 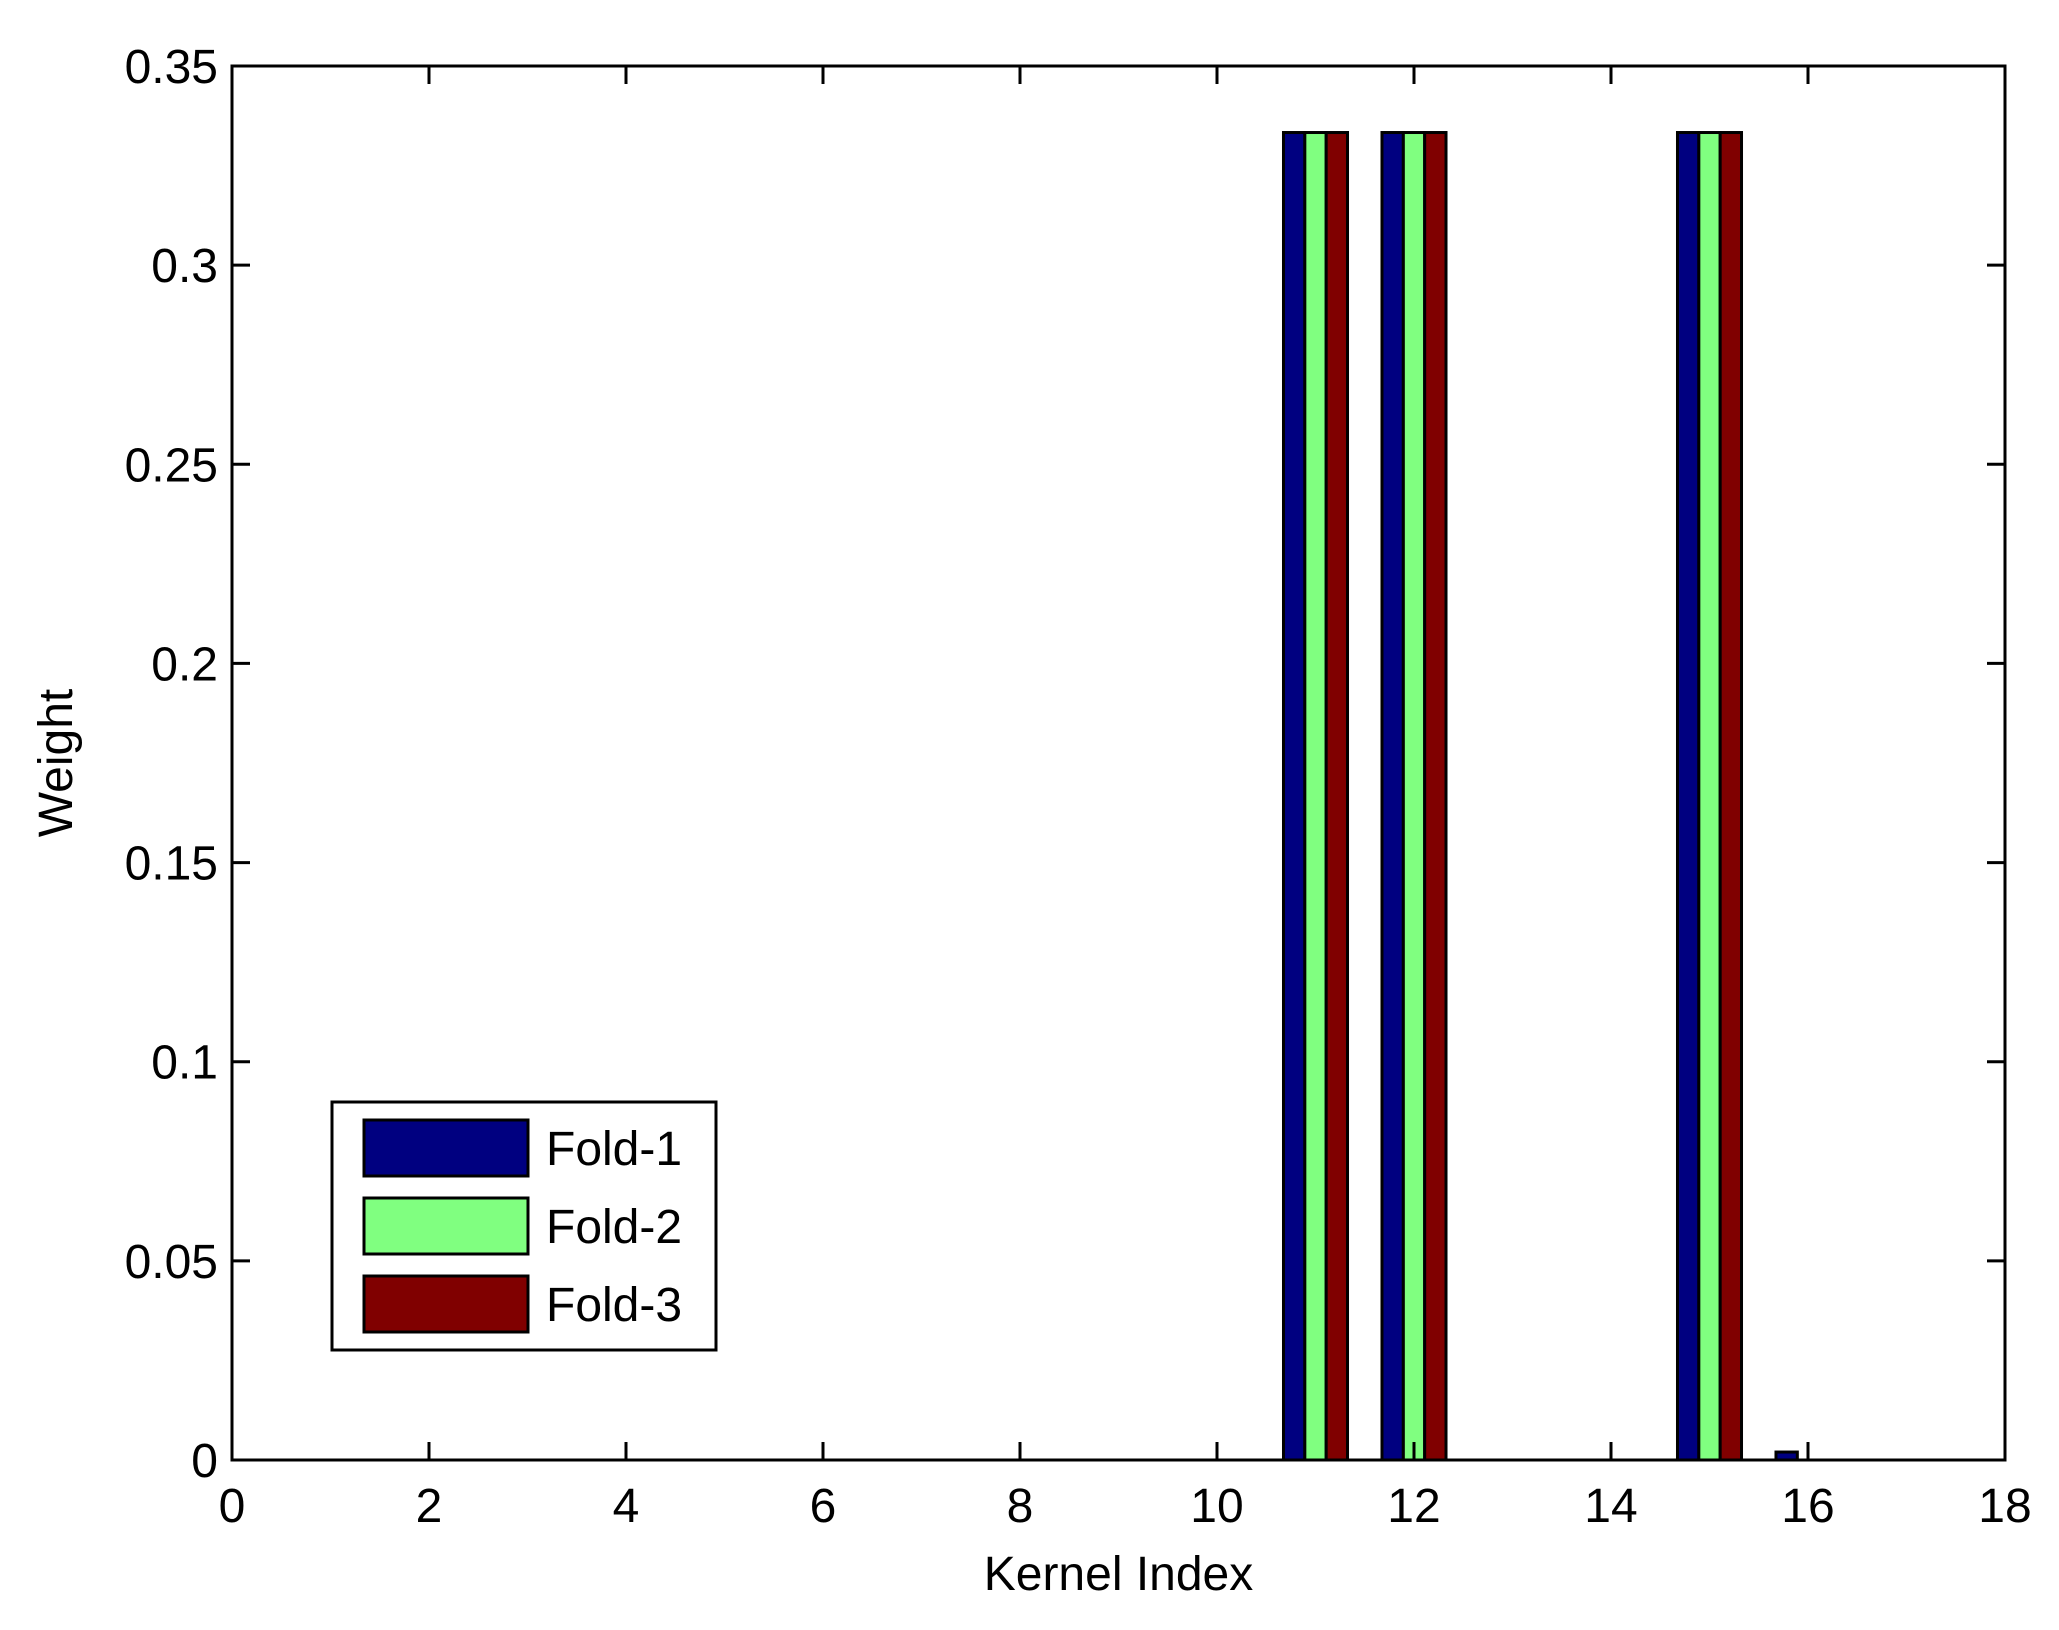 What do you see at coordinates (1807, 1506) in the screenshot?
I see `x-tick-label: 16` at bounding box center [1807, 1506].